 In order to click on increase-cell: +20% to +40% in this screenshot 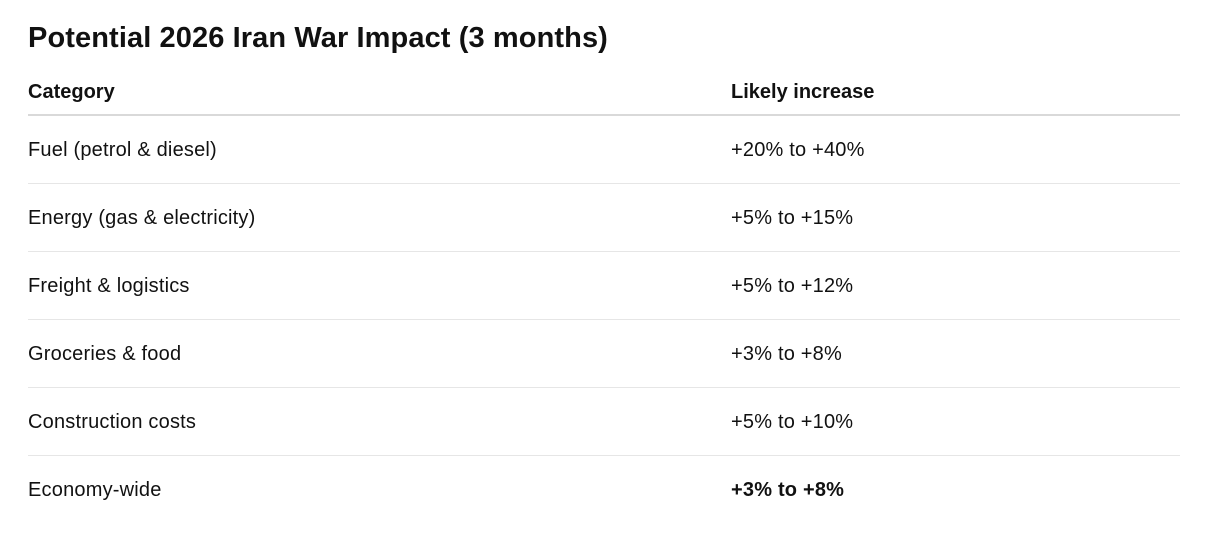, I will do `click(798, 150)`.